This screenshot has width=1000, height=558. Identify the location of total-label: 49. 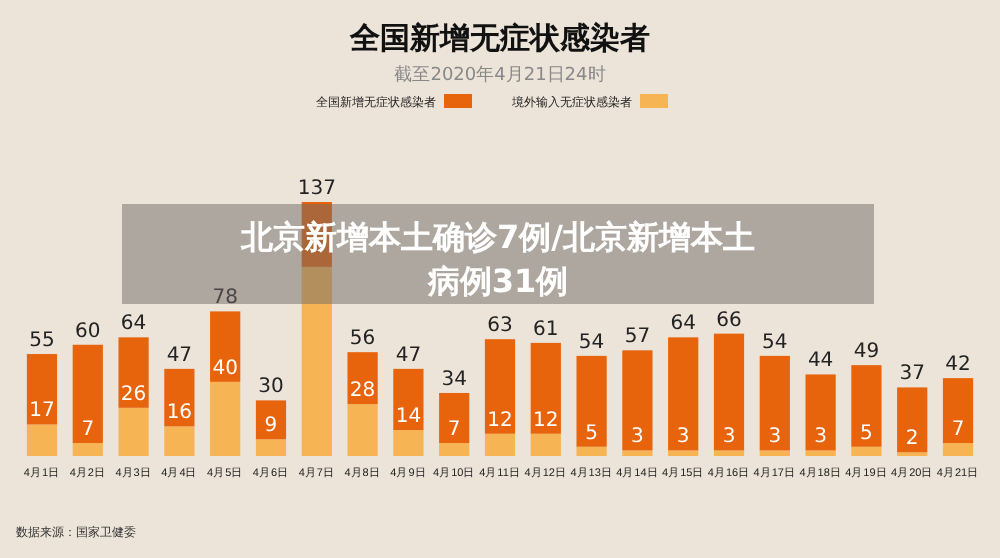
(866, 352).